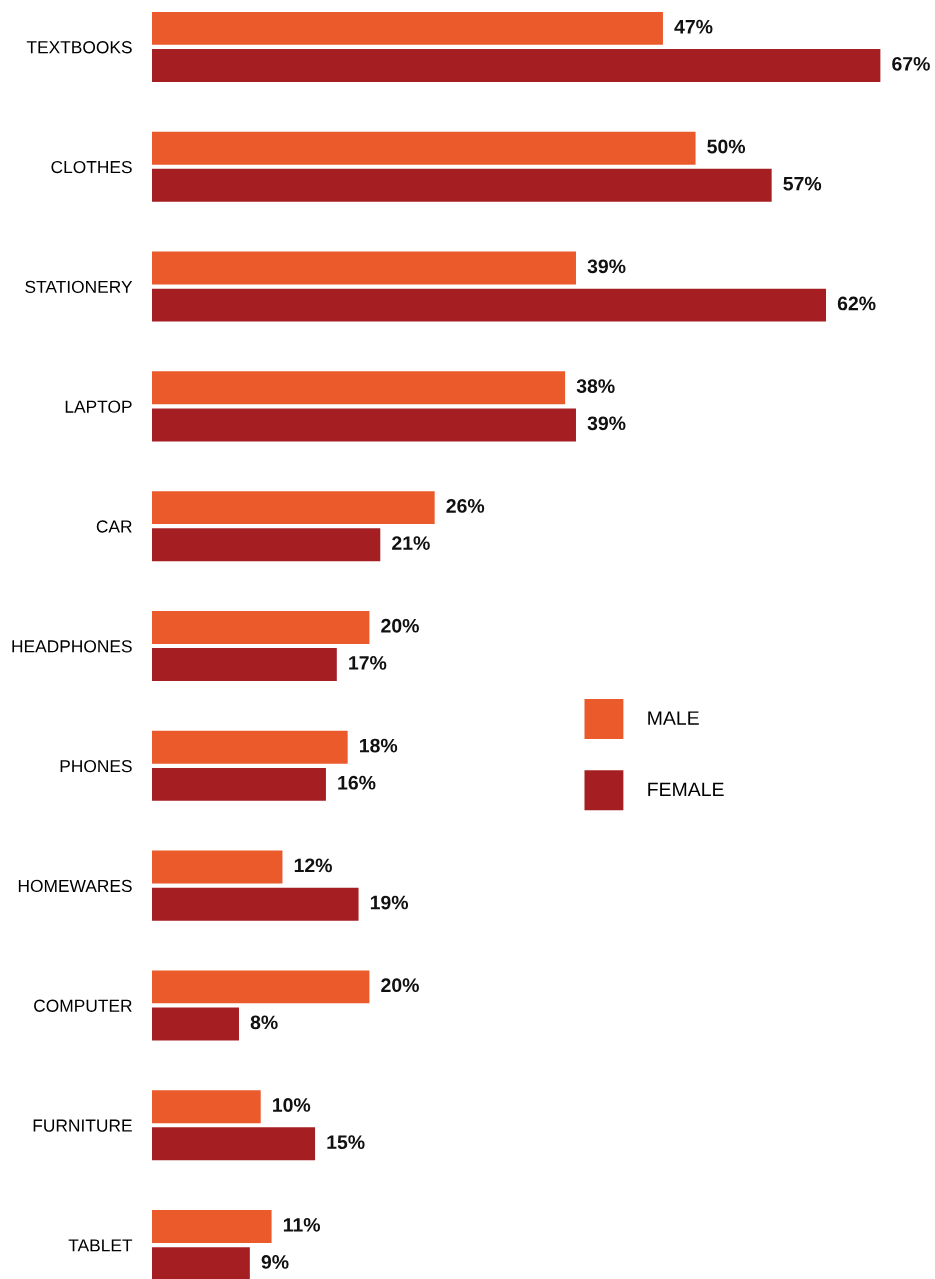 This screenshot has width=935, height=1279. I want to click on y-tick-label: TEXTBOOKS, so click(79, 47).